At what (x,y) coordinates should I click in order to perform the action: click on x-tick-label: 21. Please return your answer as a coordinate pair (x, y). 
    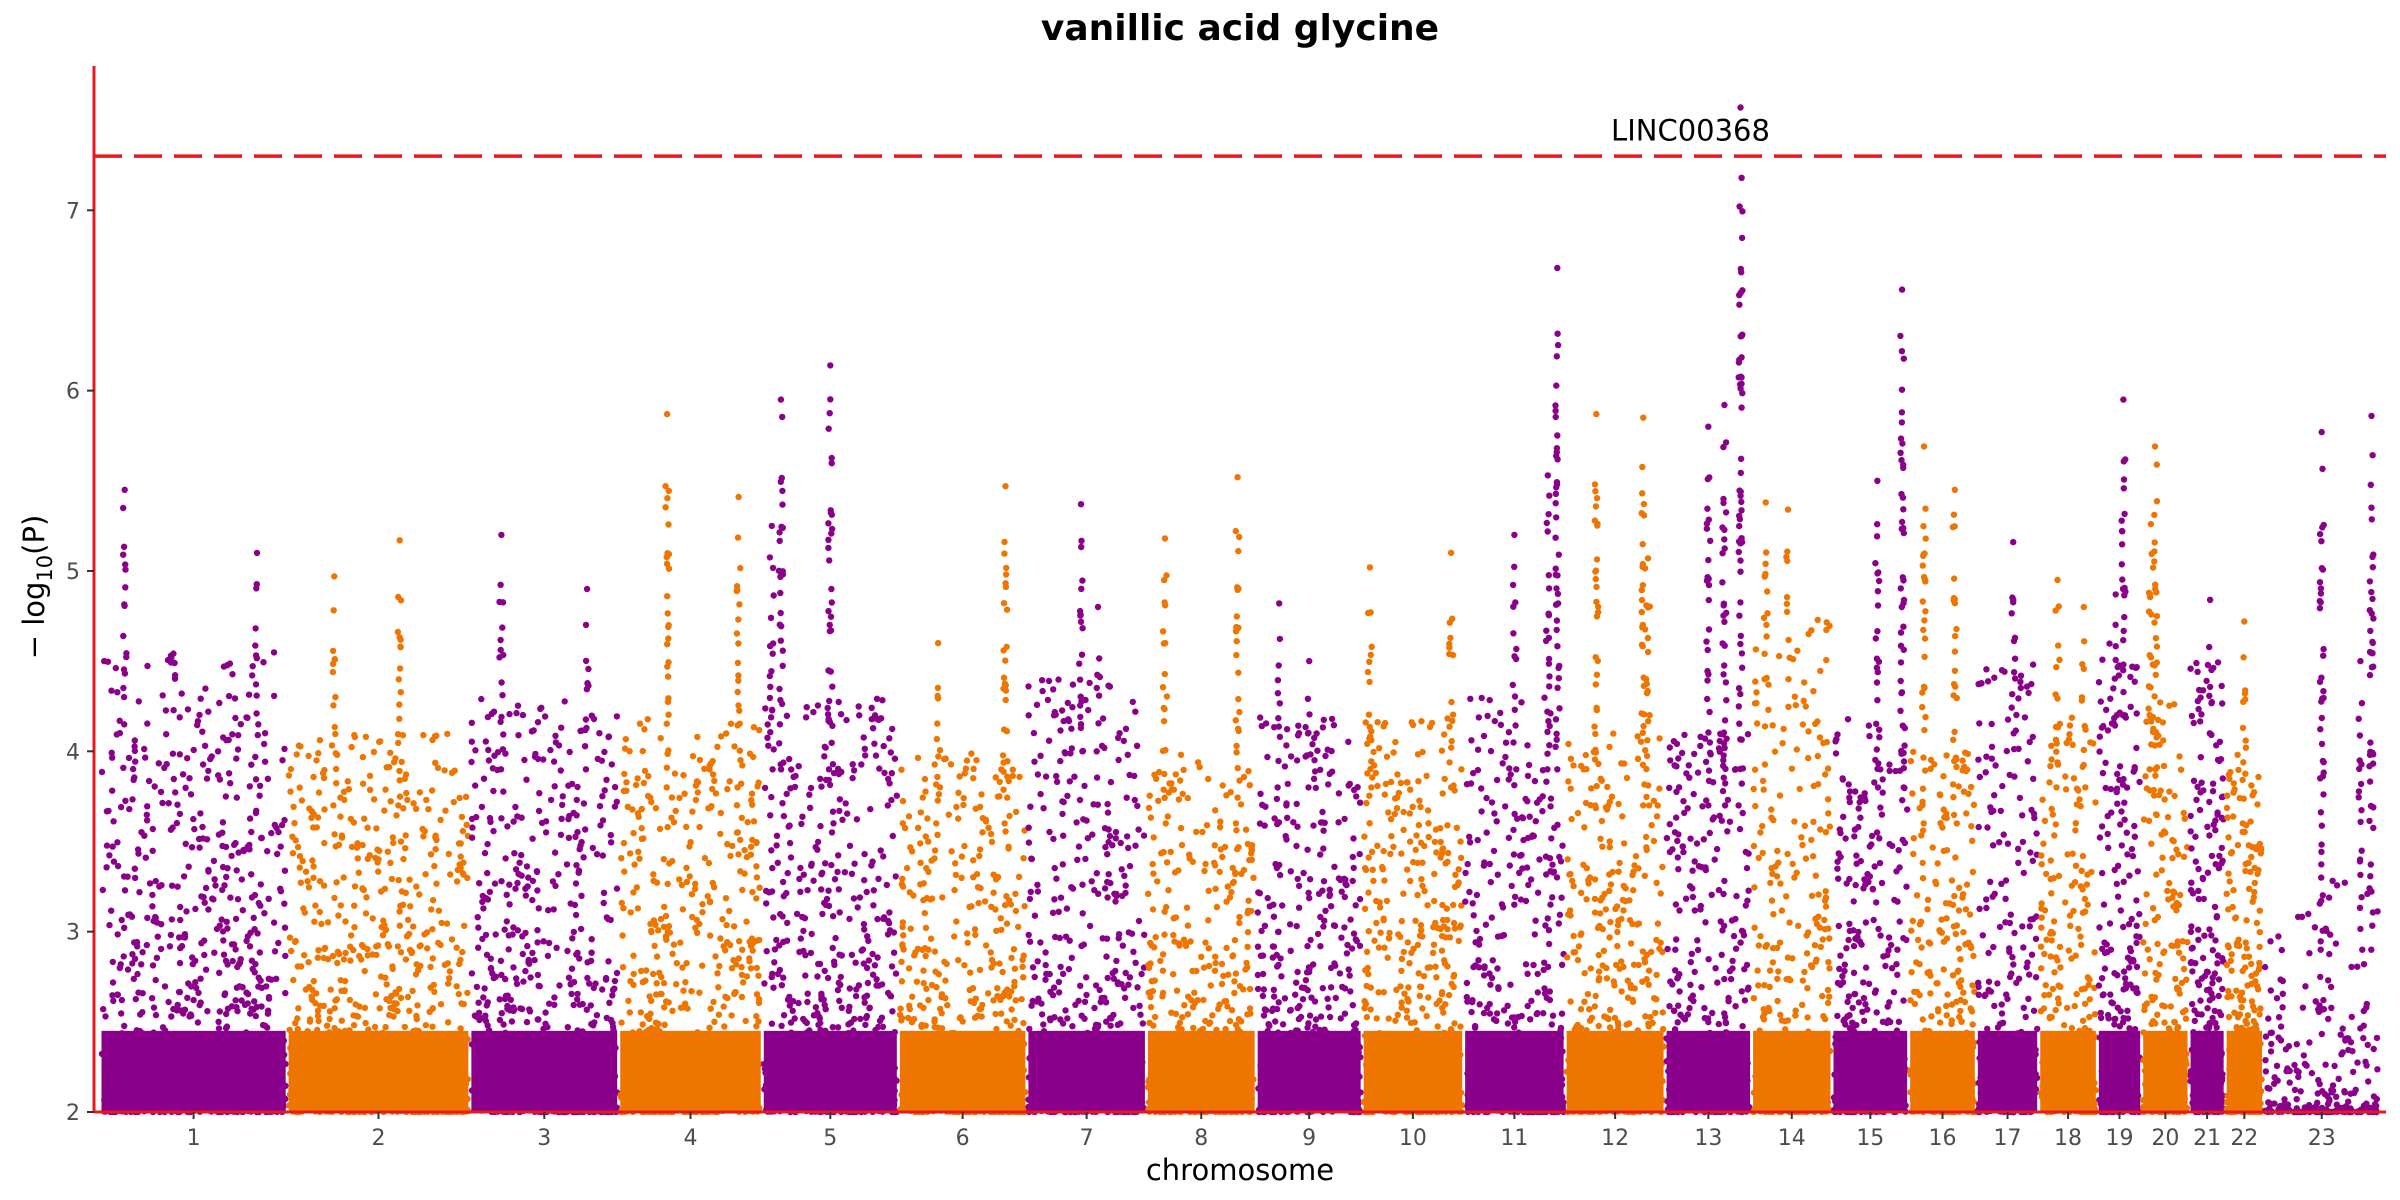
    Looking at the image, I should click on (2207, 1138).